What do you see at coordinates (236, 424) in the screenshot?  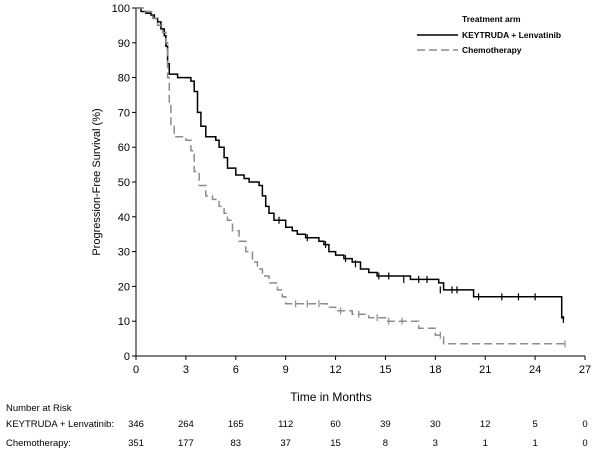 I see `risk-value-keytruda: 165` at bounding box center [236, 424].